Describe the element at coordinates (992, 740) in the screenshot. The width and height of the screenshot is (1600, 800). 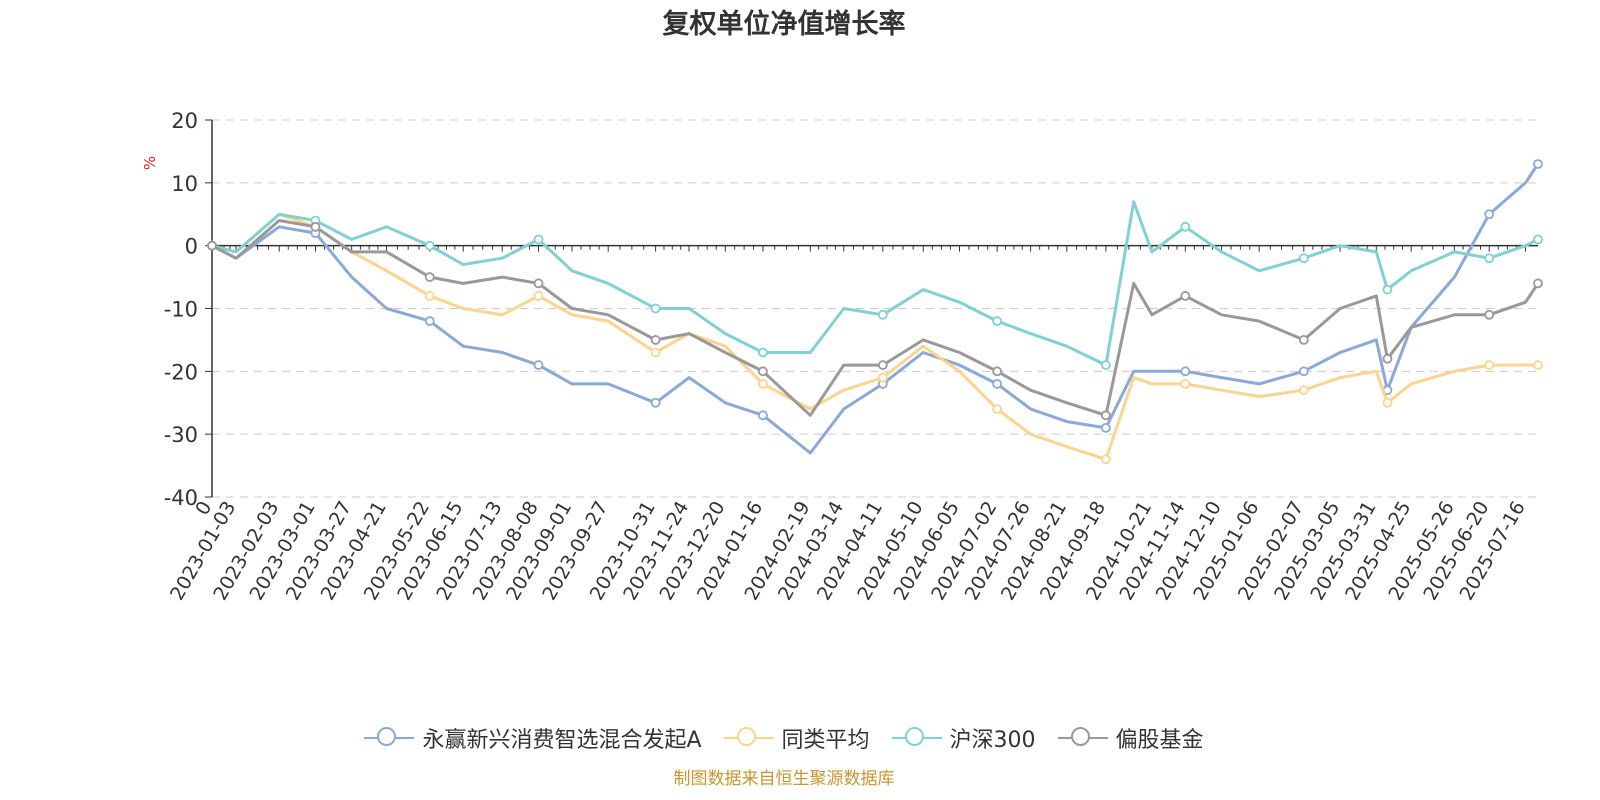
I see `legend-label: 沪深300` at that location.